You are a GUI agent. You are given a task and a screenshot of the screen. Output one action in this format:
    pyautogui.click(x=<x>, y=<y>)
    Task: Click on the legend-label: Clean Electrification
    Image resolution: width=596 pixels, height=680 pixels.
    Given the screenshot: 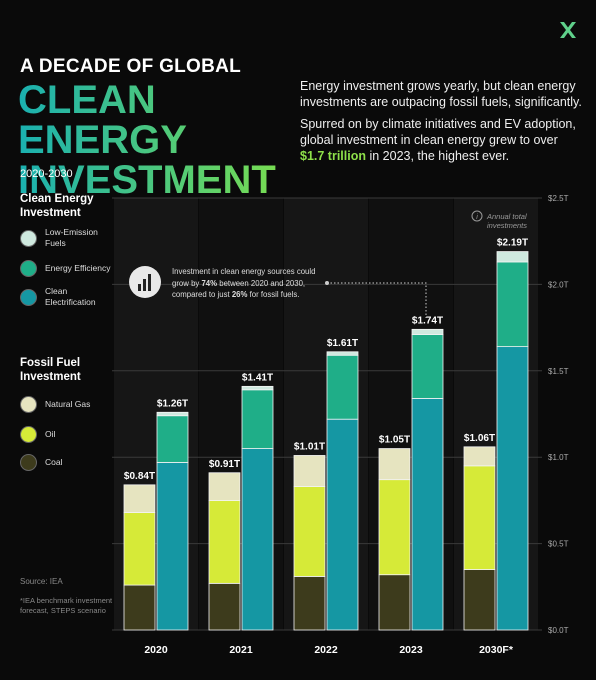 What is the action you would take?
    pyautogui.click(x=70, y=296)
    